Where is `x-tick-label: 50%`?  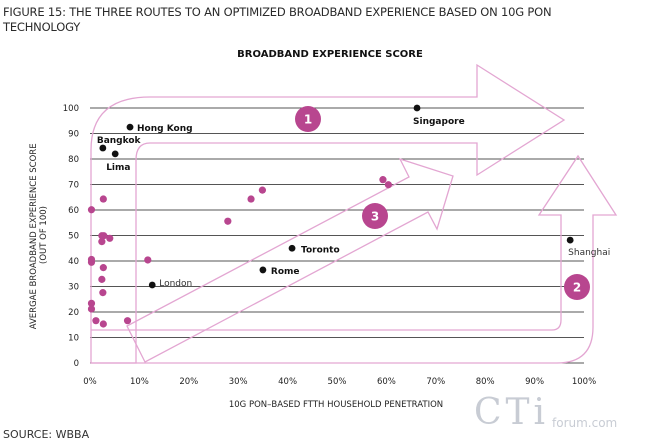 x-tick-label: 50% is located at coordinates (337, 382).